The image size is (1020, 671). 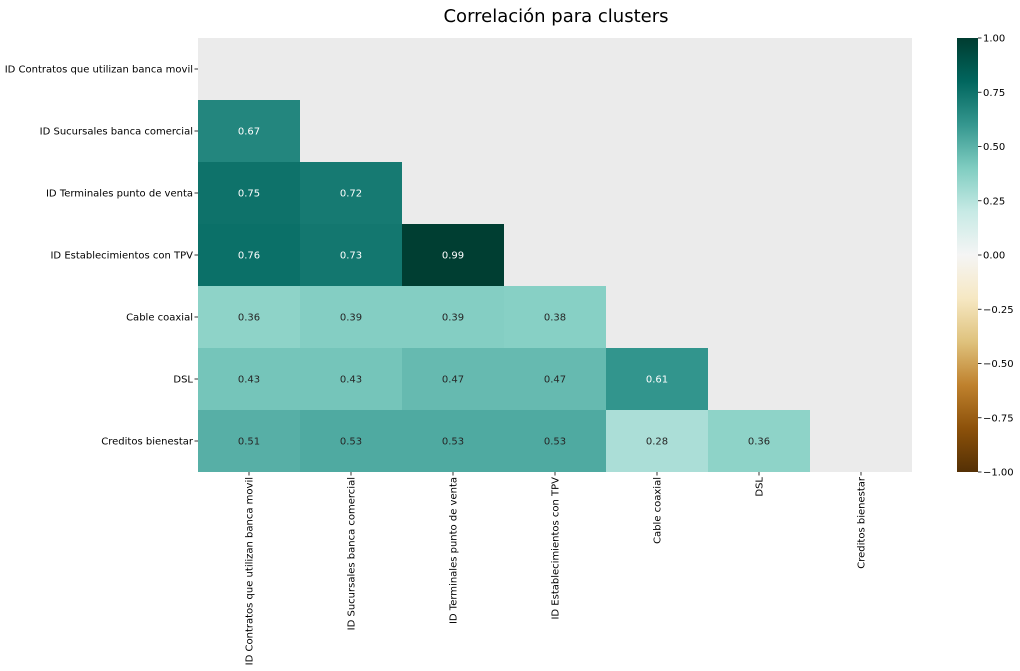 What do you see at coordinates (994, 39) in the screenshot?
I see `colorbar-tick-label: 1.00` at bounding box center [994, 39].